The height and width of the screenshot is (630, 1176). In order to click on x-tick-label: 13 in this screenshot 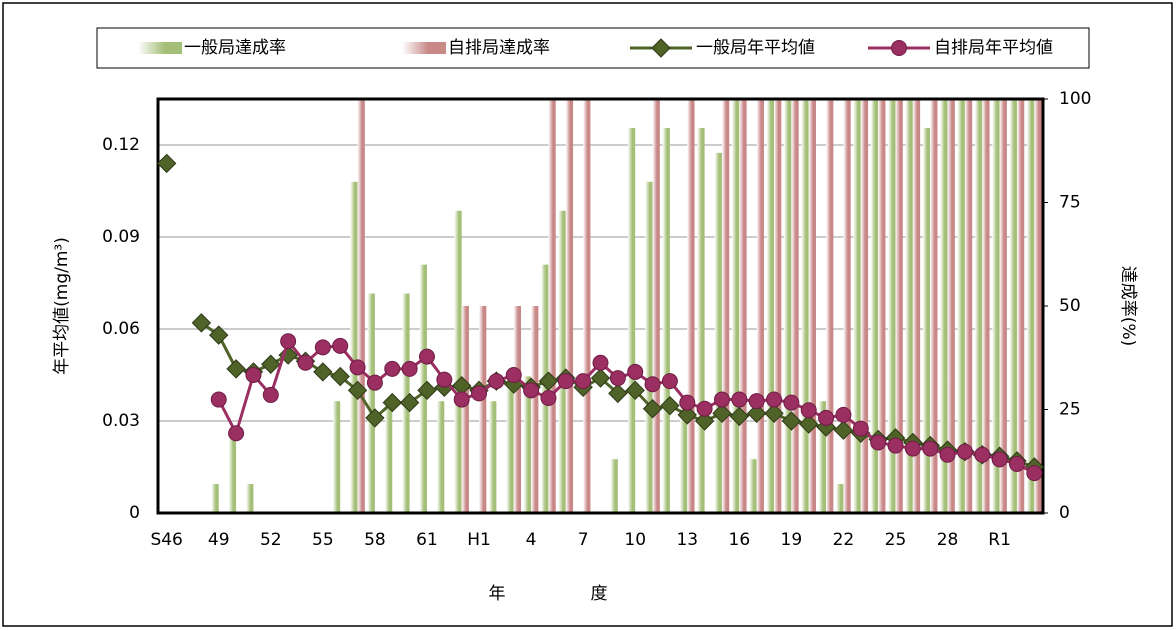, I will do `click(687, 540)`.